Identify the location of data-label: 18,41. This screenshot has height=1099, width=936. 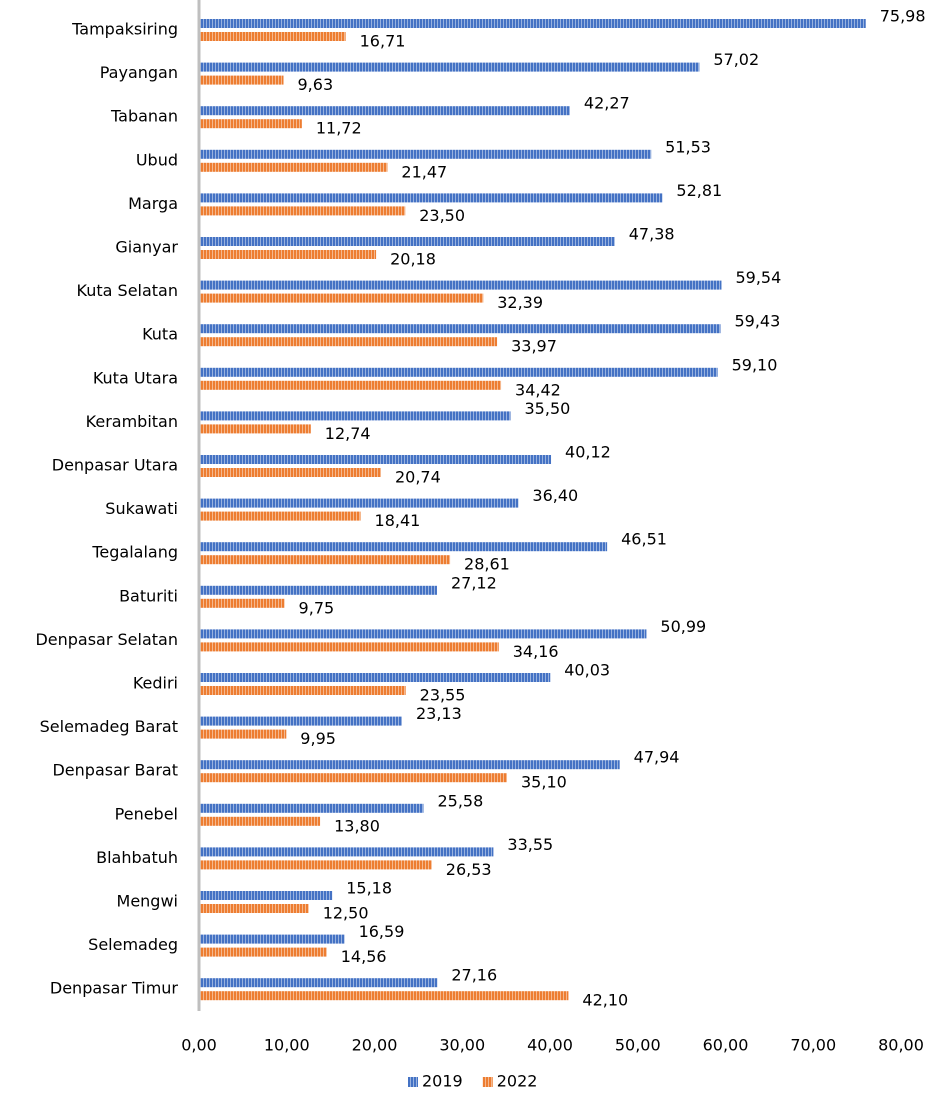
(398, 520).